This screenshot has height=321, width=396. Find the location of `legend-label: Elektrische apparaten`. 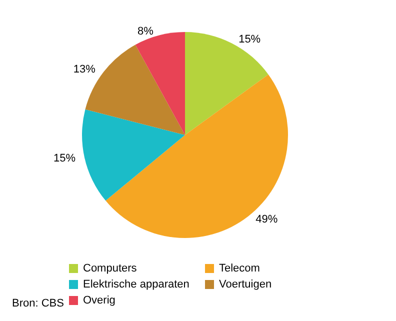

legend-label: Elektrische apparaten is located at coordinates (136, 284).